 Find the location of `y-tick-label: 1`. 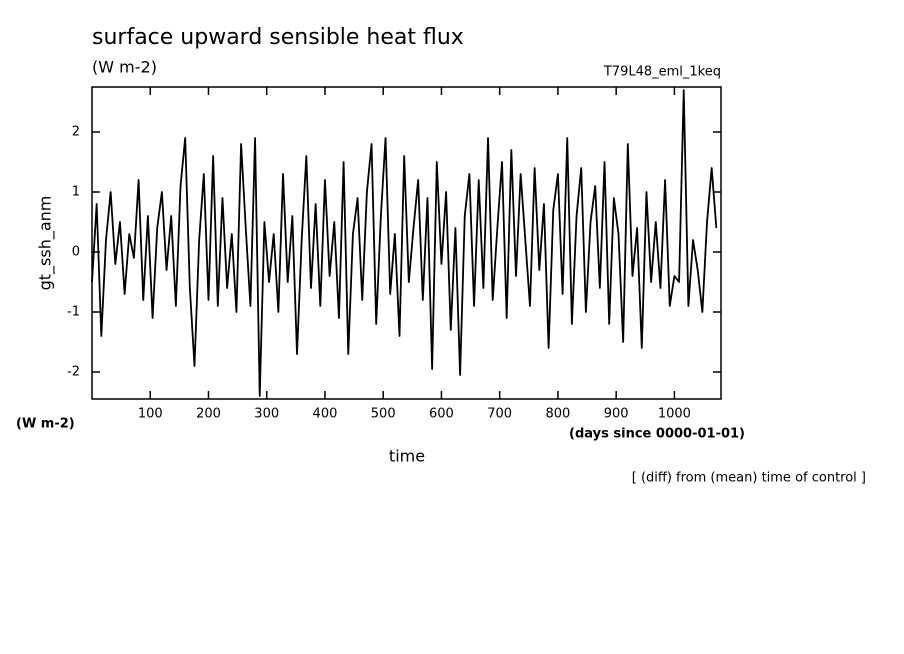

y-tick-label: 1 is located at coordinates (76, 192).